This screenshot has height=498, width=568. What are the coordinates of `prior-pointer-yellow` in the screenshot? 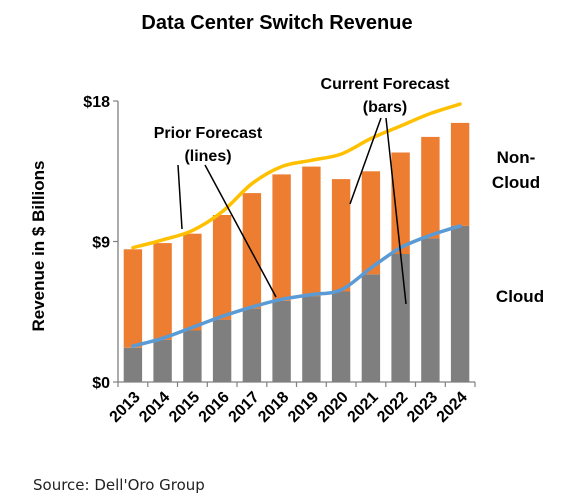 It's located at (180, 197).